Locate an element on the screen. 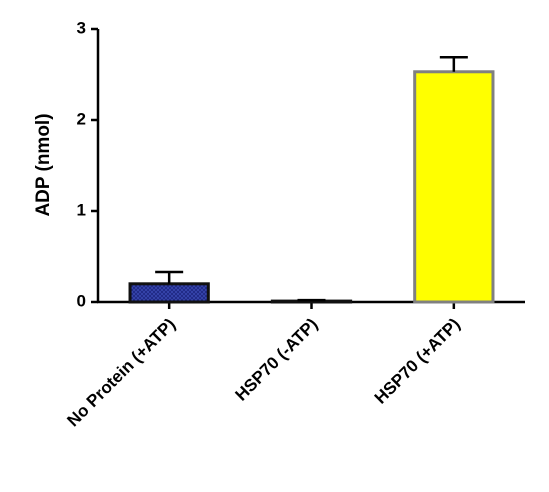 This screenshot has height=492, width=549. x-tick-label: HSP70 (-ATP) is located at coordinates (276, 360).